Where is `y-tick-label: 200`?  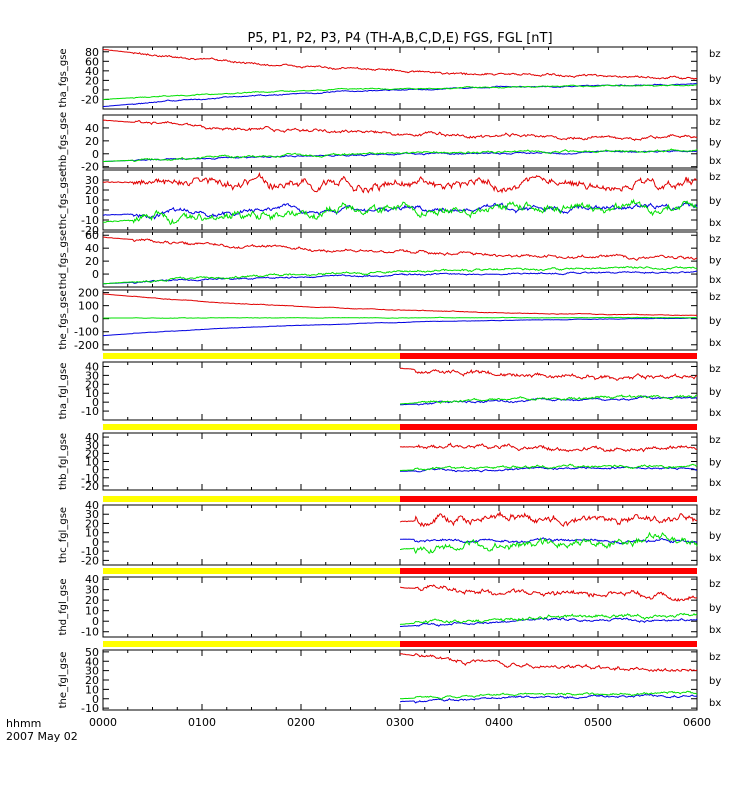
y-tick-label: 200 is located at coordinates (88, 293).